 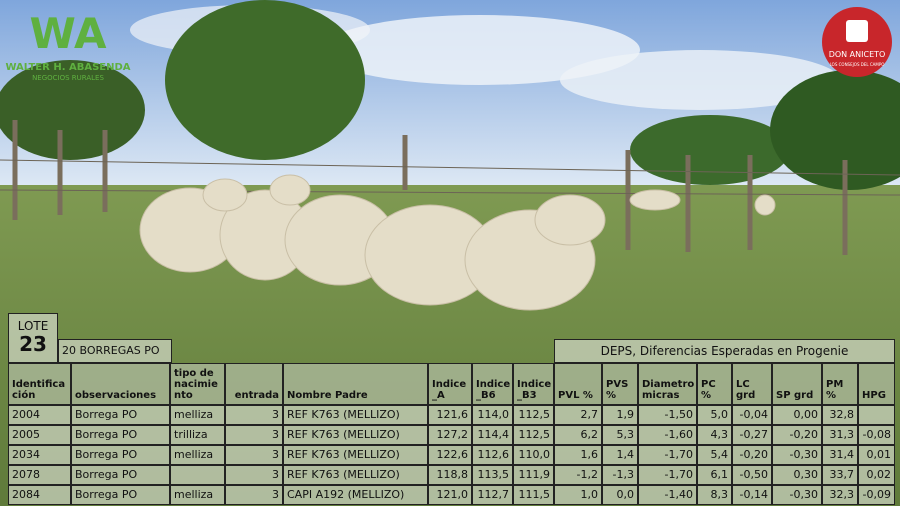 I want to click on column-header: Diametro micras, so click(x=667, y=384).